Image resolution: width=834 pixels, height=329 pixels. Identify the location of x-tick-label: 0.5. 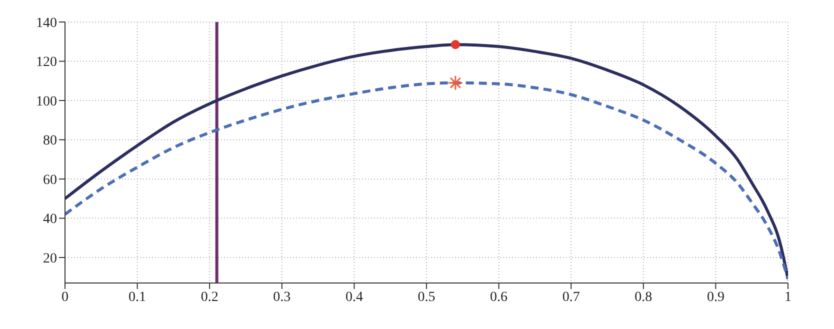
(427, 297).